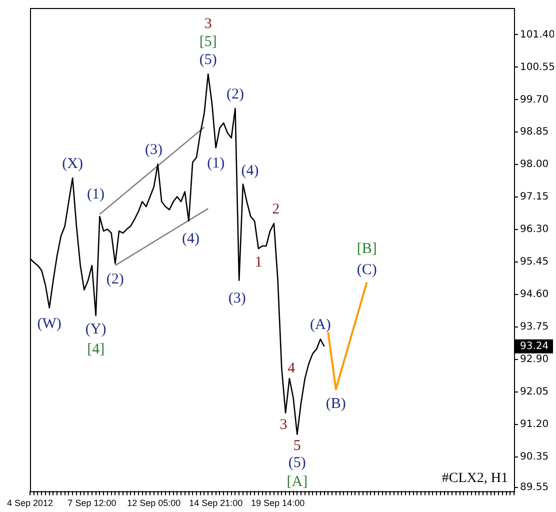 This screenshot has width=556, height=512. What do you see at coordinates (278, 503) in the screenshot?
I see `x-tick-label: 19 Sep 14:00` at bounding box center [278, 503].